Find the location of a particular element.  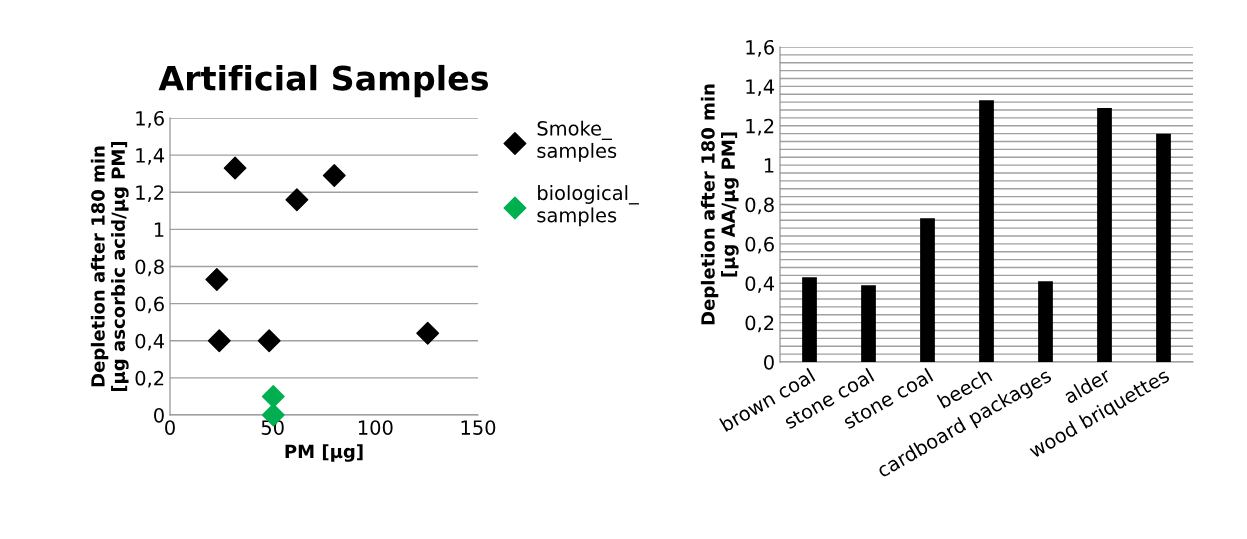

legend-label: biological_ samples is located at coordinates (588, 206).